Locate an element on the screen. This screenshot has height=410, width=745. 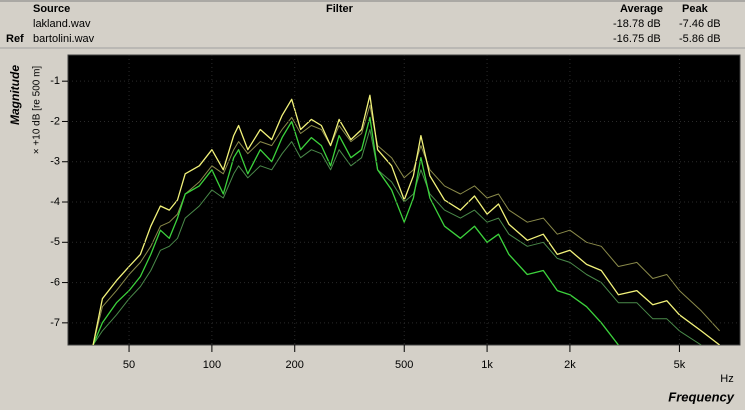
column-header: Filter is located at coordinates (340, 9).